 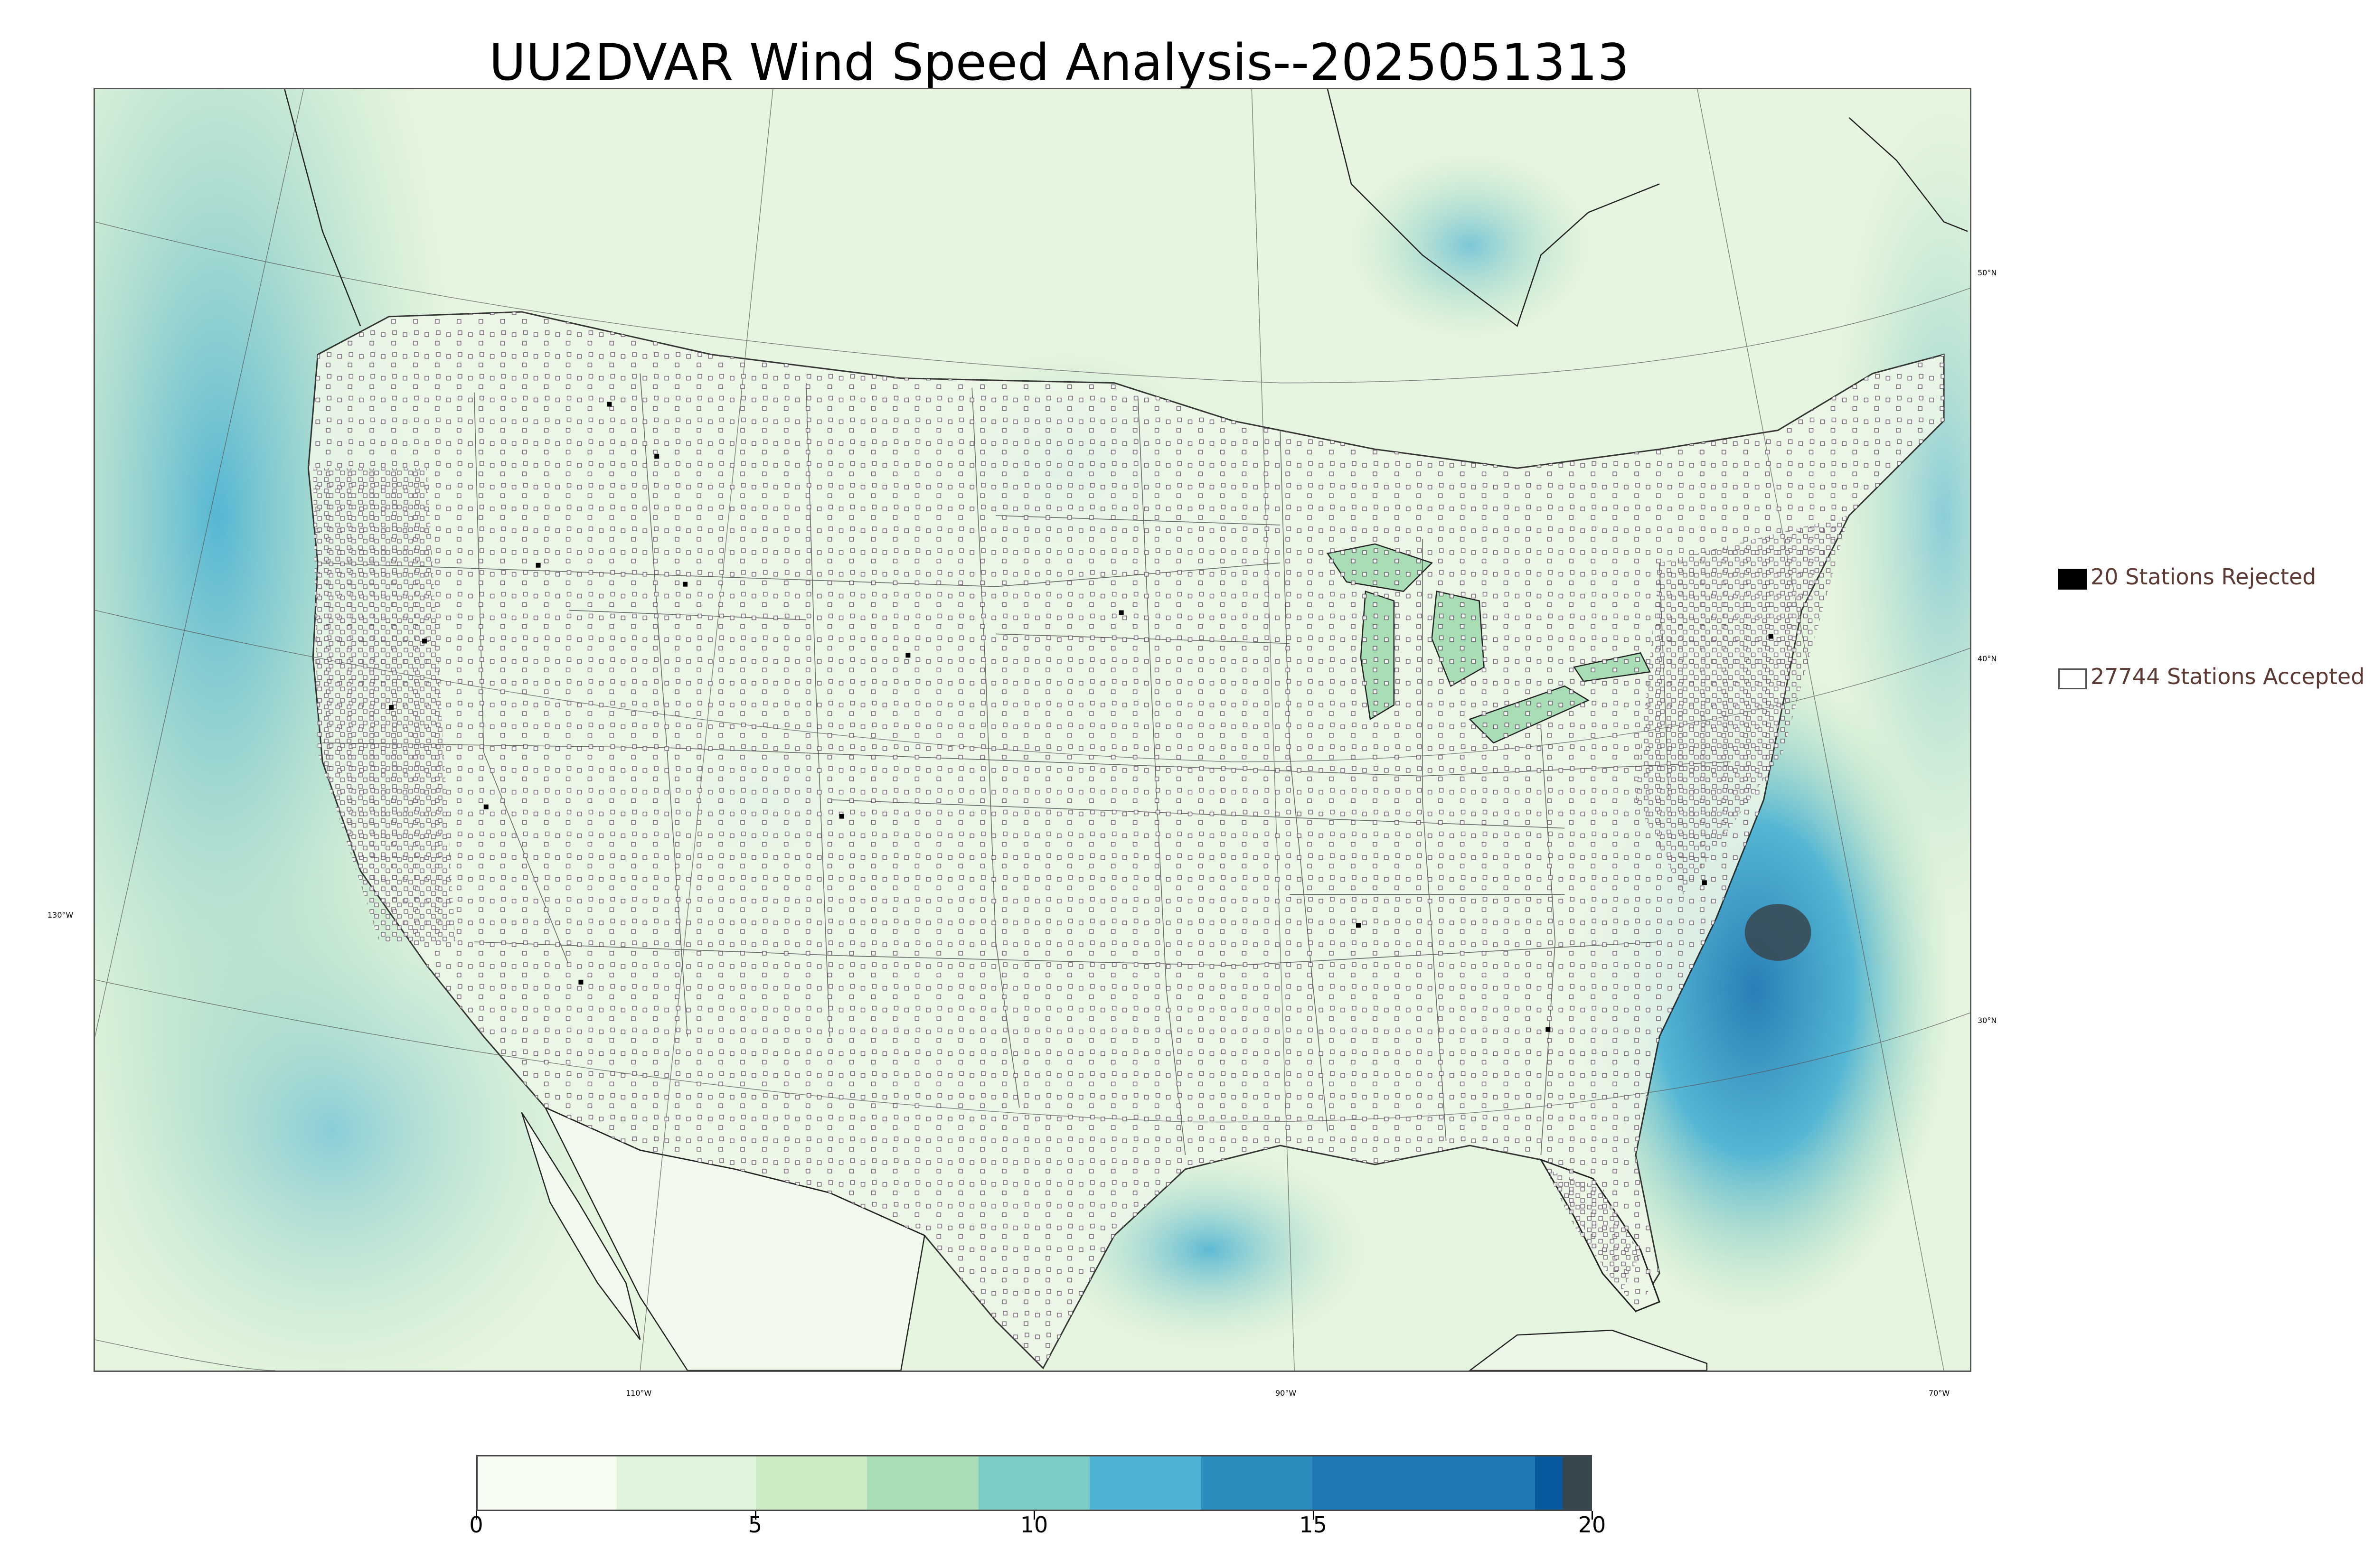 What do you see at coordinates (1034, 1525) in the screenshot?
I see `colorbar-tick-label: 10` at bounding box center [1034, 1525].